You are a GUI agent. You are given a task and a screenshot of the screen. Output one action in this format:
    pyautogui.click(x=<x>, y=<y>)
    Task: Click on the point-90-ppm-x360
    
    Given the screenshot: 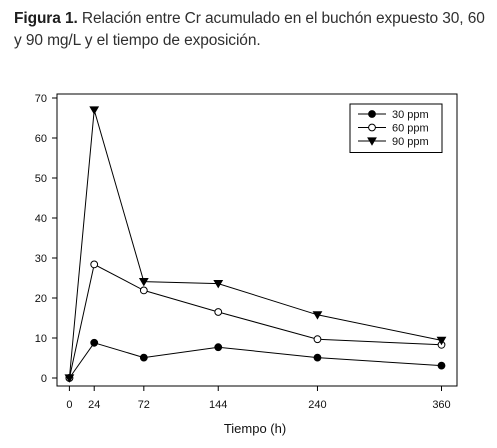 What is the action you would take?
    pyautogui.click(x=441, y=341)
    